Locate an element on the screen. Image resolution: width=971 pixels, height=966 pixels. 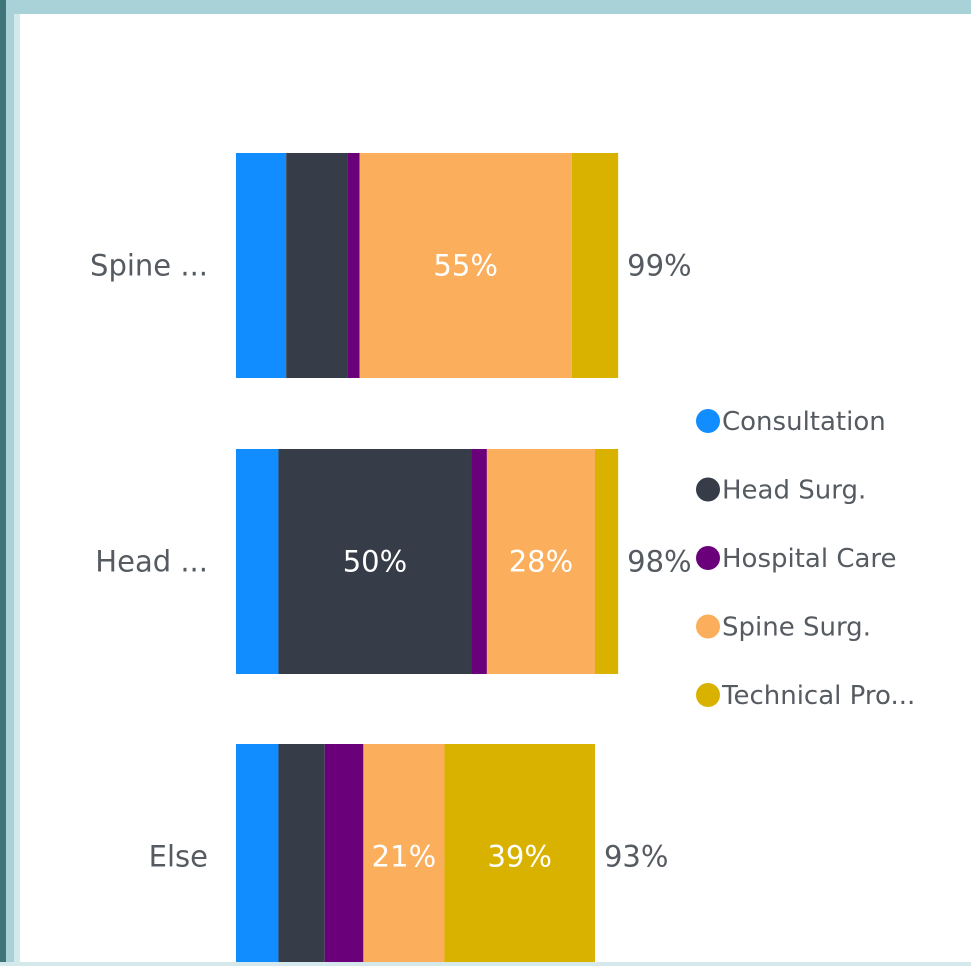
data-label: 39% is located at coordinates (519, 857).